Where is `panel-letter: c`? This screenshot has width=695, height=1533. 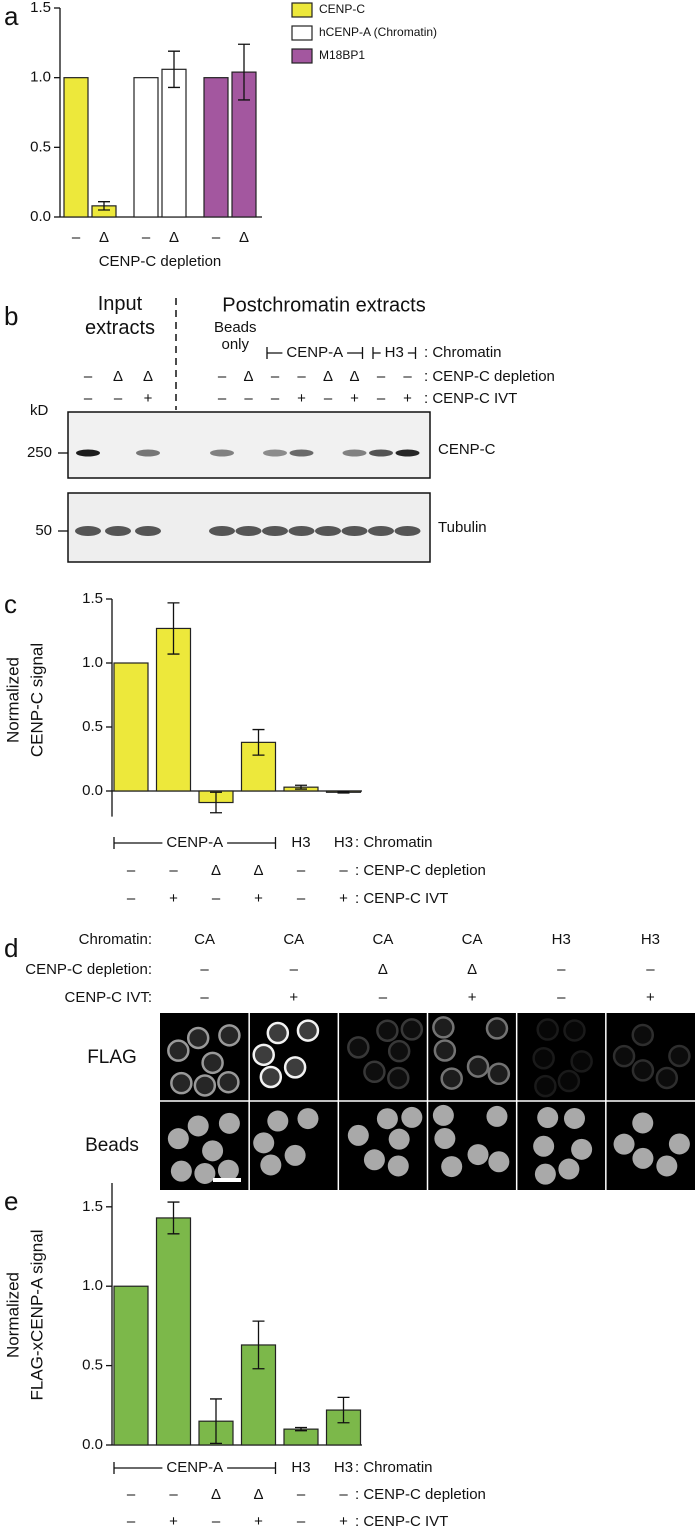
panel-letter: c is located at coordinates (10, 604).